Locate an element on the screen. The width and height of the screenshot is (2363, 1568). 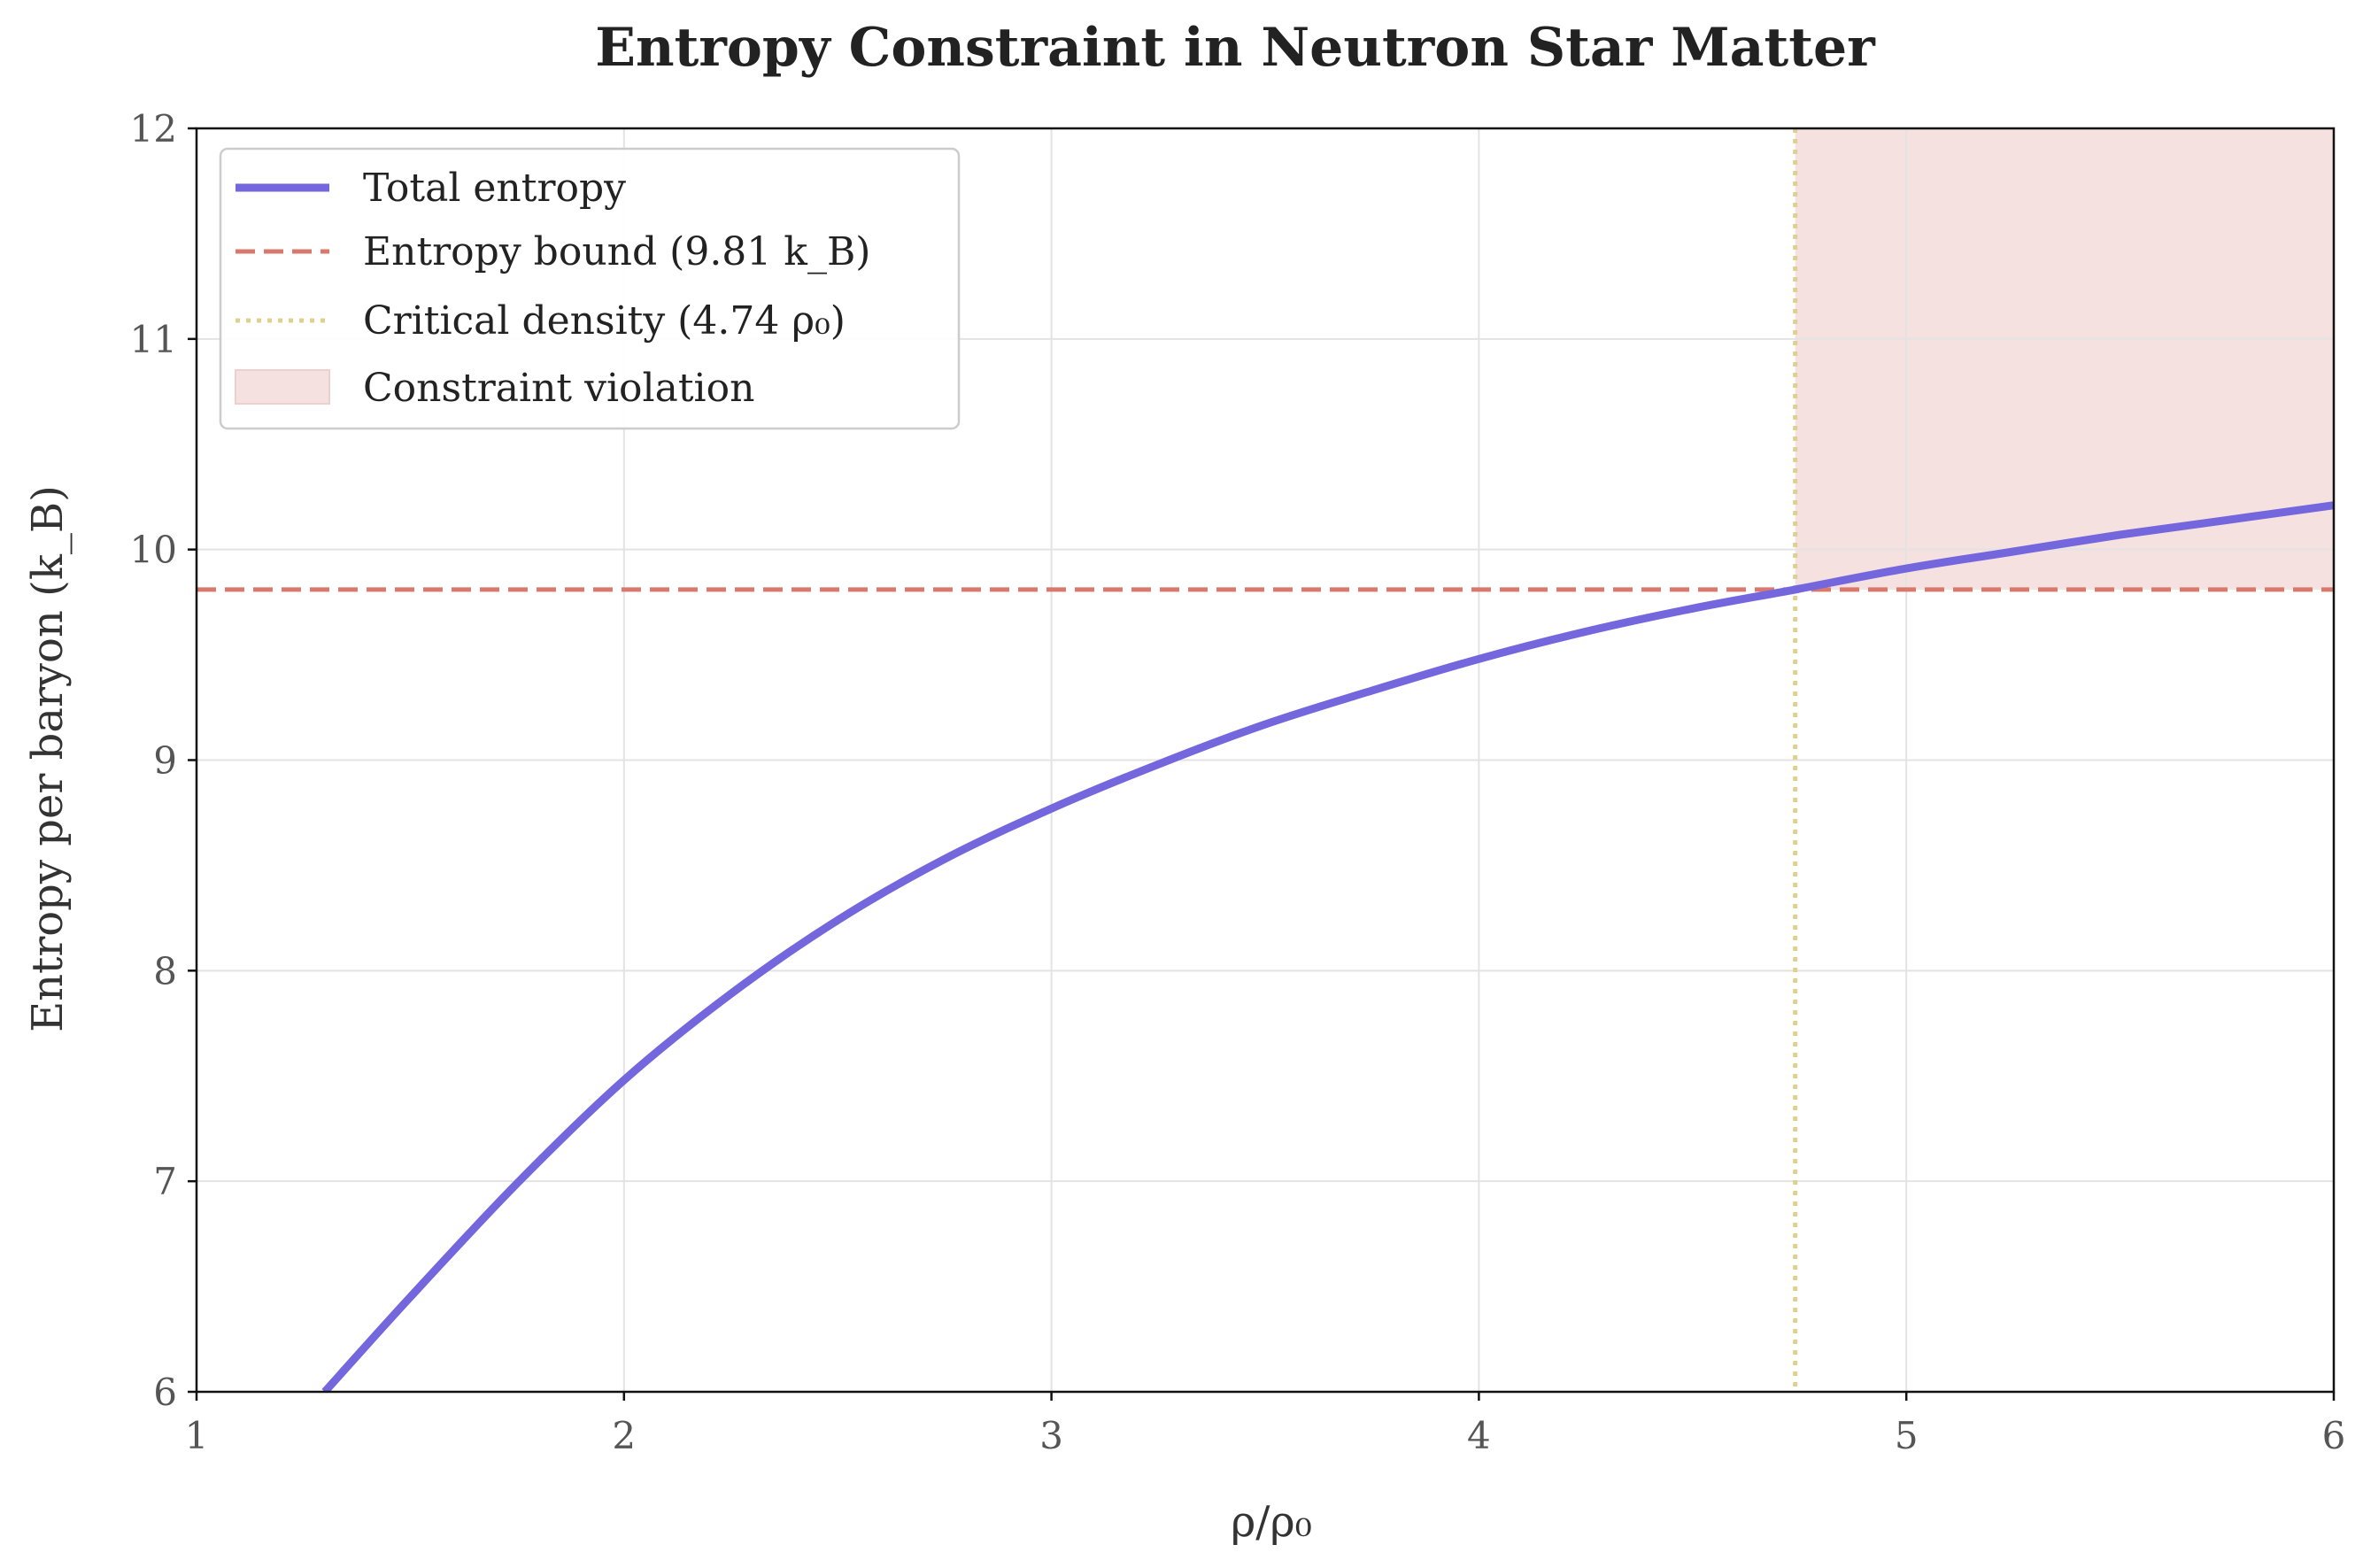
legend-label-entropy-bound: Entropy bound (9.81 k_B) is located at coordinates (616, 252).